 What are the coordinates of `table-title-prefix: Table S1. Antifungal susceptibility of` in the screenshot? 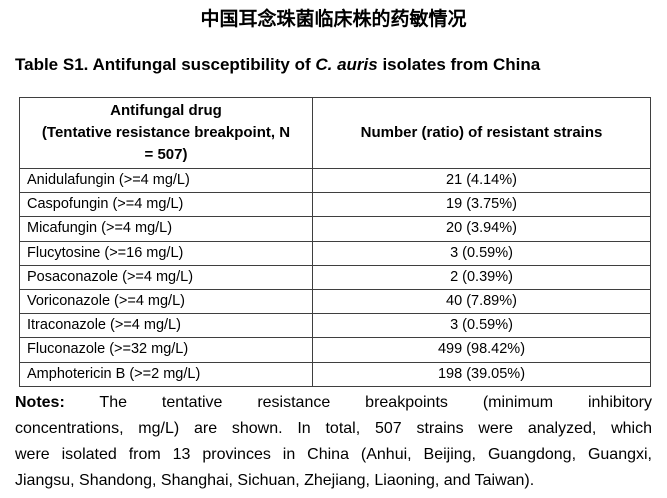 It's located at (165, 64).